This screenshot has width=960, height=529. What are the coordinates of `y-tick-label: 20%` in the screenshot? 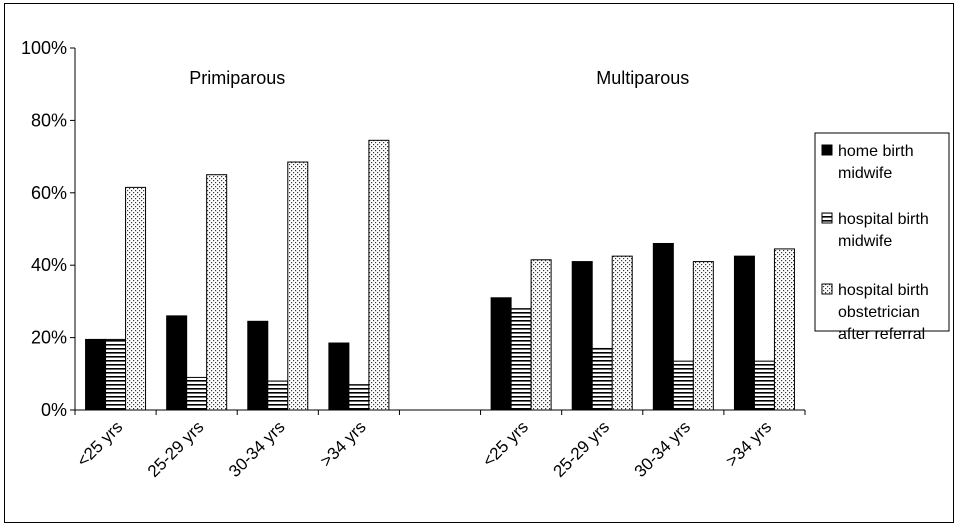 It's located at (49, 338).